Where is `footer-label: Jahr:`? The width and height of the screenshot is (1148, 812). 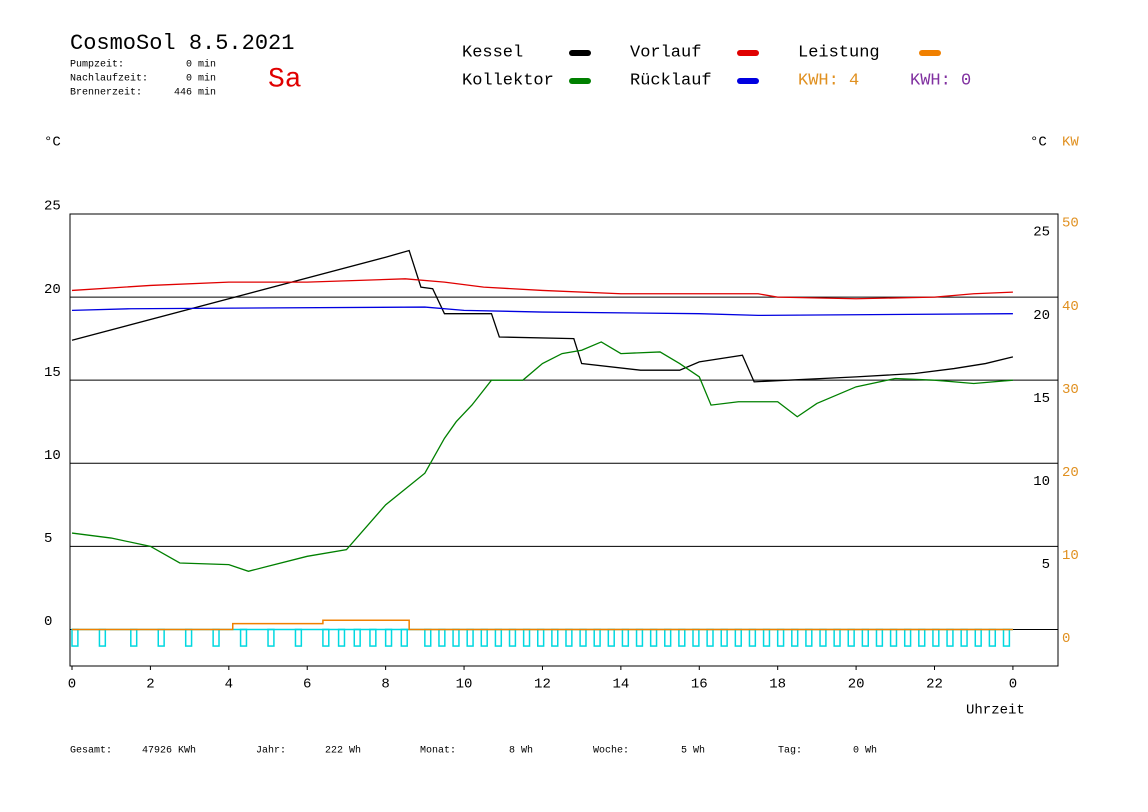 footer-label: Jahr: is located at coordinates (271, 751).